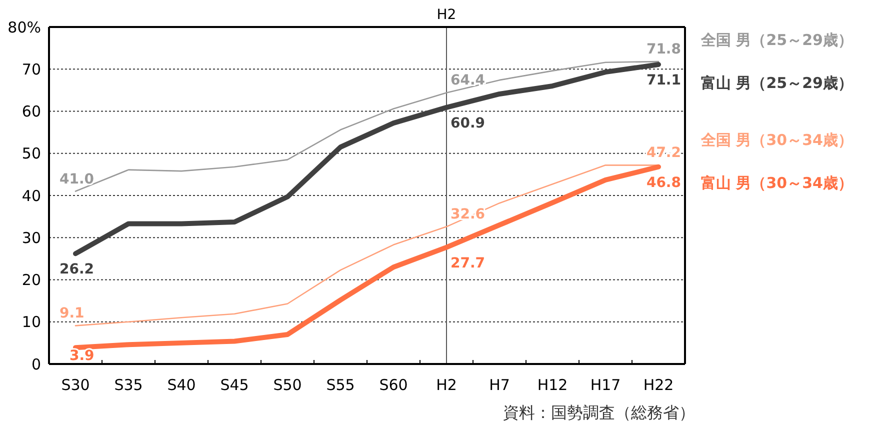 This screenshot has height=428, width=873. What do you see at coordinates (776, 40) in the screenshot?
I see `text: 全国 男（25～29歳）` at bounding box center [776, 40].